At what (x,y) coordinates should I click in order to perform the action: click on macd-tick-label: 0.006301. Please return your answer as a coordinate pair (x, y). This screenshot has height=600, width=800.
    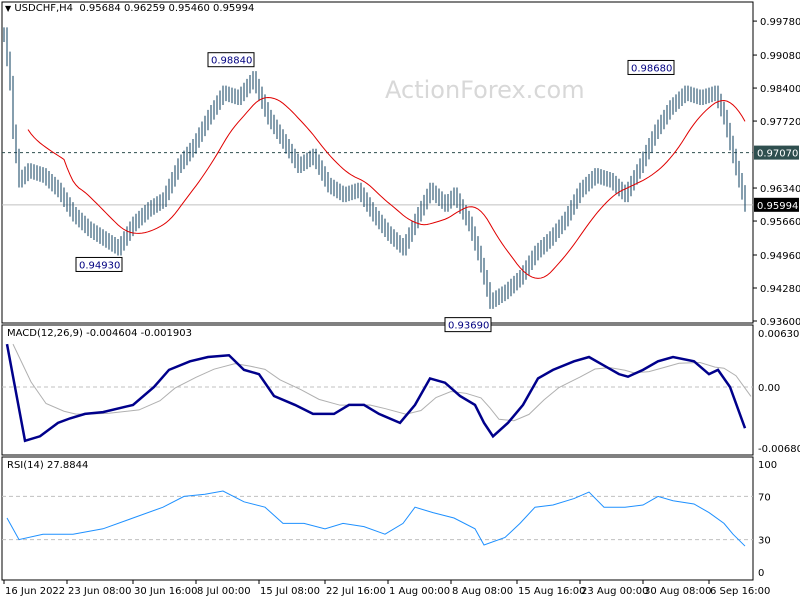
    Looking at the image, I should click on (779, 334).